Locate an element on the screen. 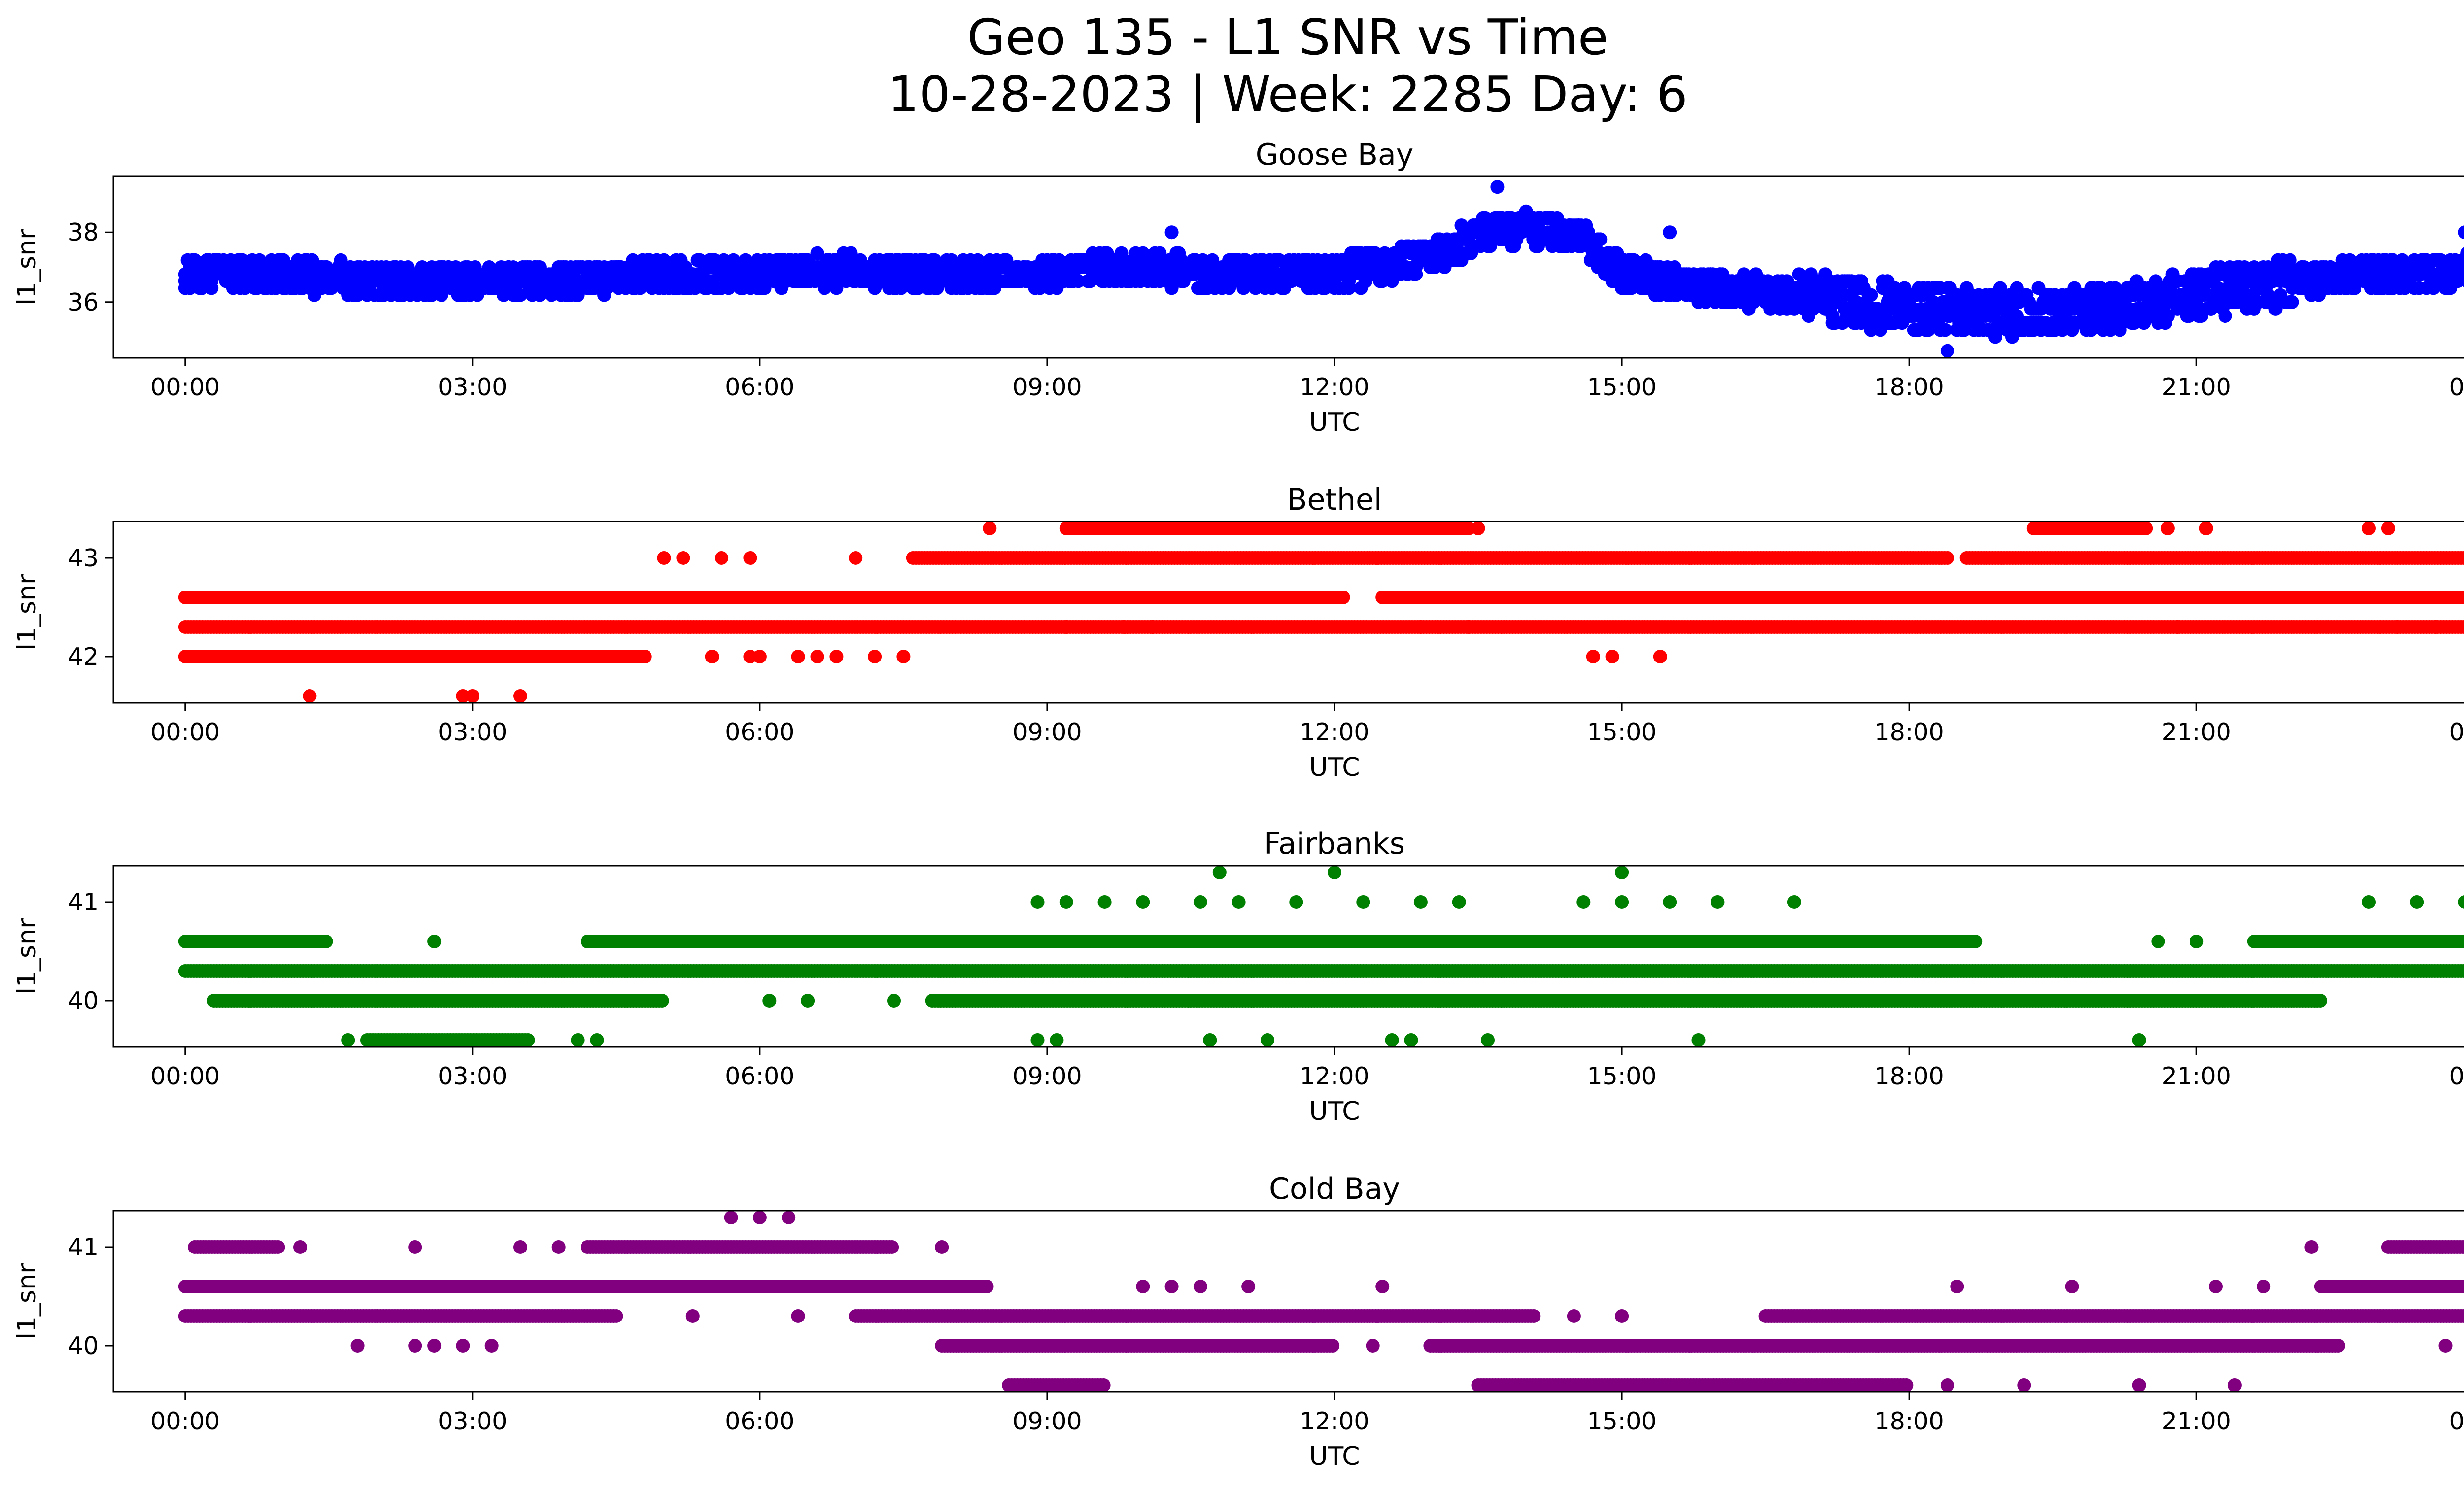 Image resolution: width=2464 pixels, height=1495 pixels. x-tick-label: 21:00 is located at coordinates (2196, 387).